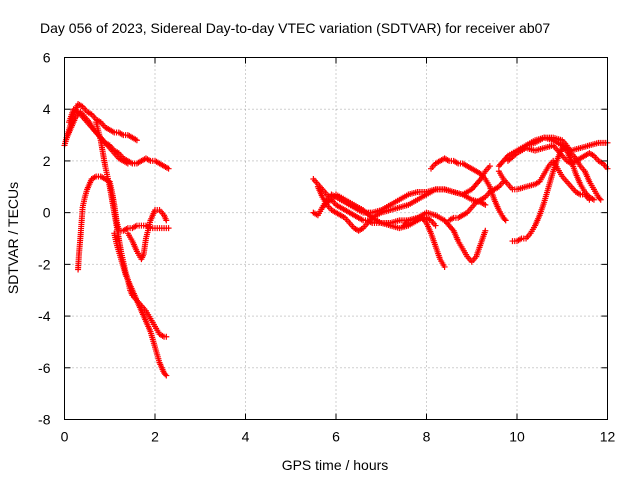 The height and width of the screenshot is (480, 640). I want to click on y-tick-label: -6, so click(44, 368).